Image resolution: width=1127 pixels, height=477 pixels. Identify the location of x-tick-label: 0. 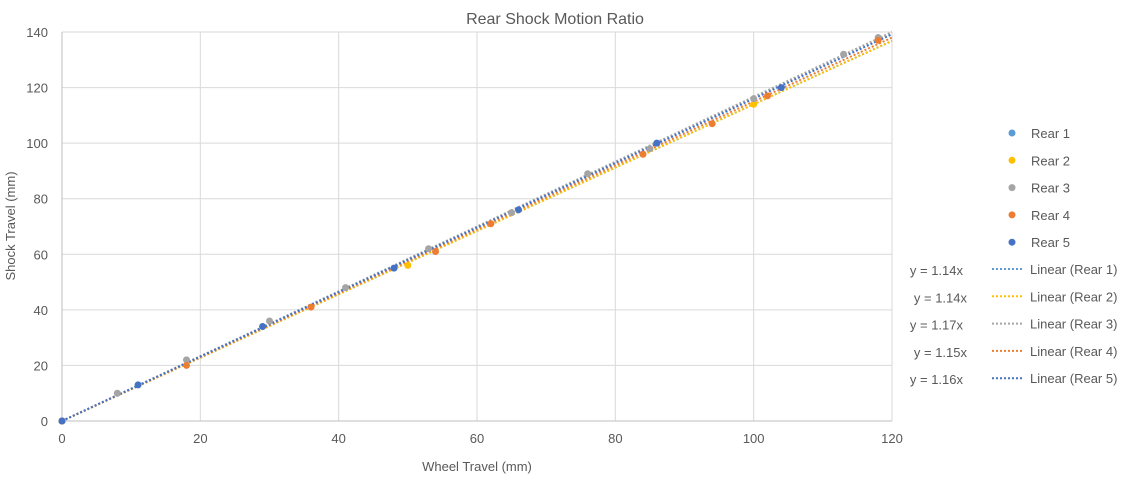
(61, 438).